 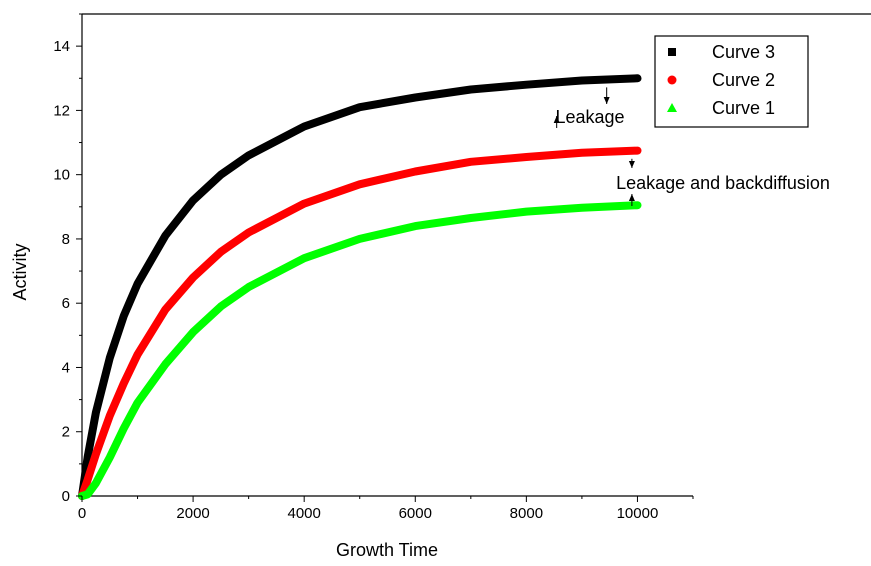 What do you see at coordinates (20, 271) in the screenshot?
I see `y-axis-title: Activity` at bounding box center [20, 271].